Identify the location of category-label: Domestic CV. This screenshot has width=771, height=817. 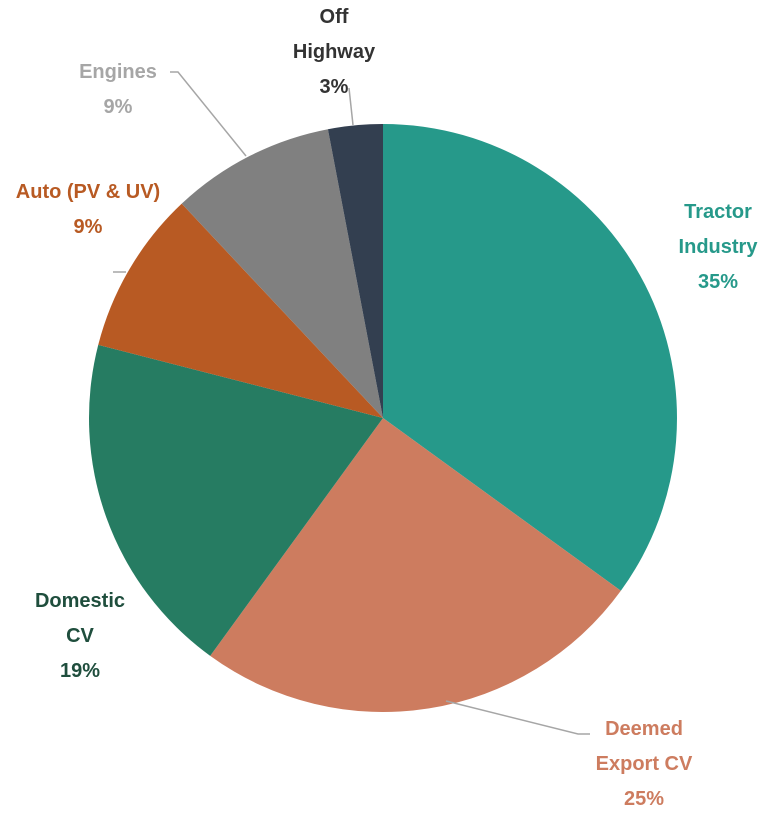
(80, 618).